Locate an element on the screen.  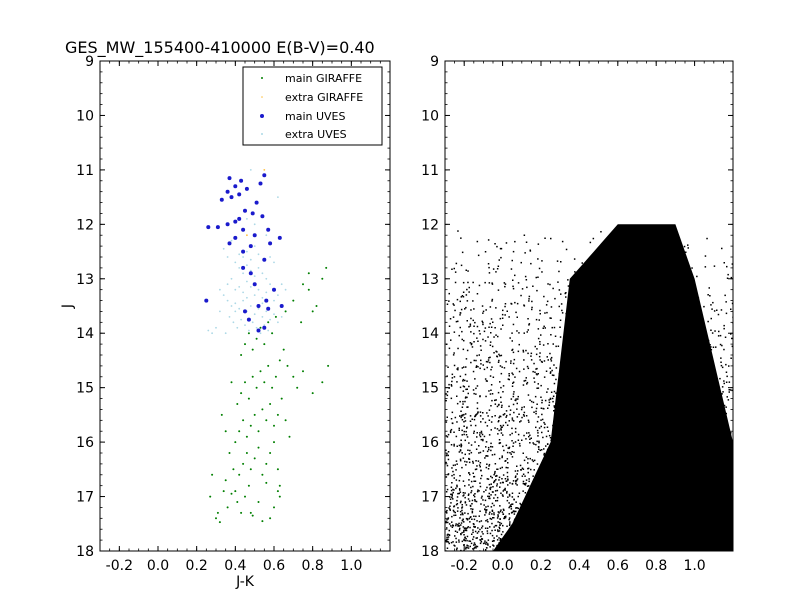
legend-label: main GIRAFFE is located at coordinates (323, 78).